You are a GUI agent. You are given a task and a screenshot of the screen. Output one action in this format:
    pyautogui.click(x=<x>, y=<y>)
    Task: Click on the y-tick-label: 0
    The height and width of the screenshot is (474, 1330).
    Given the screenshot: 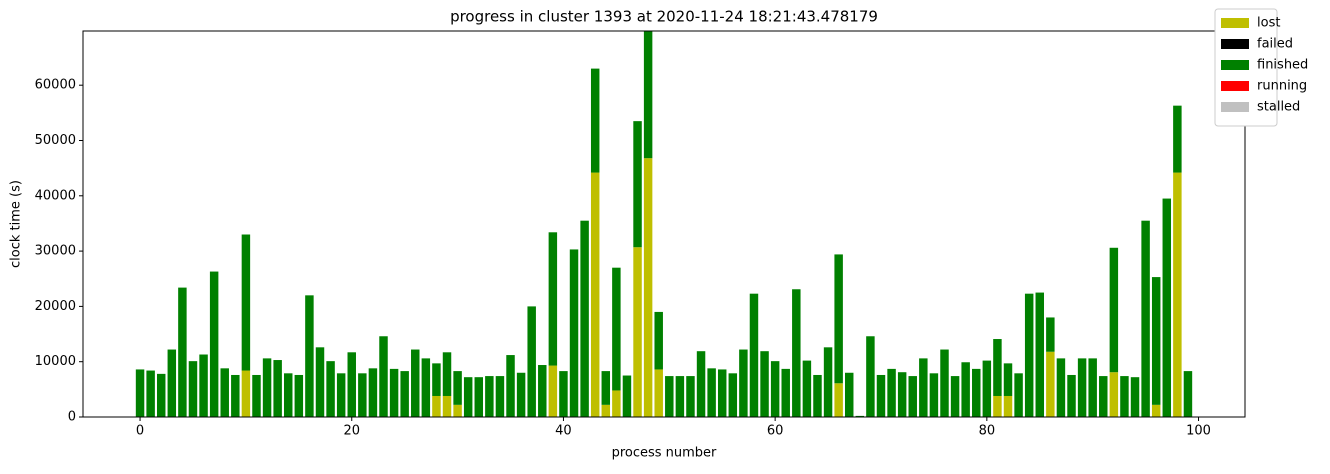 What is the action you would take?
    pyautogui.click(x=72, y=417)
    